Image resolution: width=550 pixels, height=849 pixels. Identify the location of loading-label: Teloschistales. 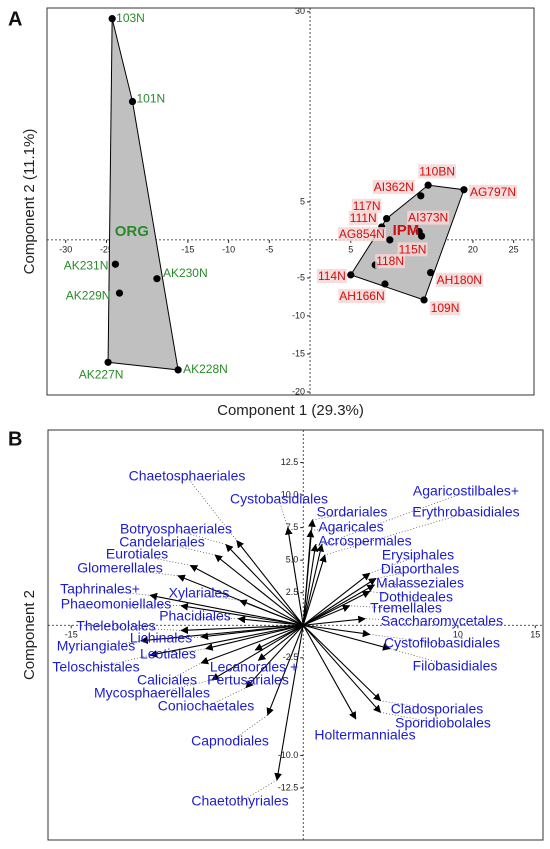
(95, 667).